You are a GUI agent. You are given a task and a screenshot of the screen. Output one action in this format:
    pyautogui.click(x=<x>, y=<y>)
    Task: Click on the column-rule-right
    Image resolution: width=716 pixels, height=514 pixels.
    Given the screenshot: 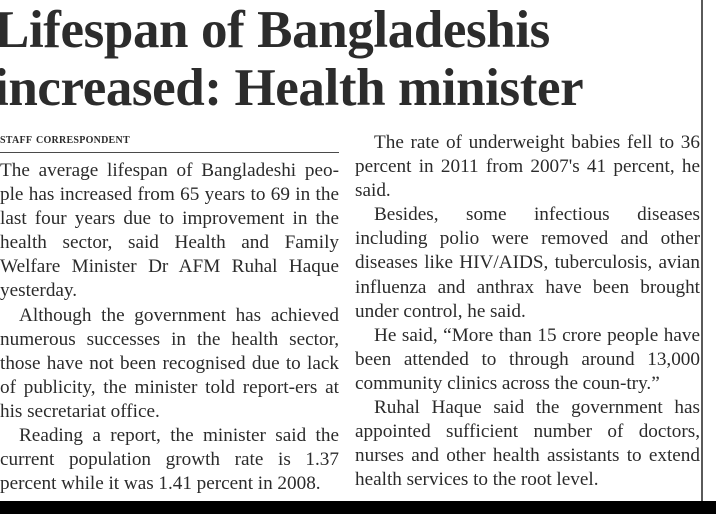 What is the action you would take?
    pyautogui.click(x=702, y=251)
    